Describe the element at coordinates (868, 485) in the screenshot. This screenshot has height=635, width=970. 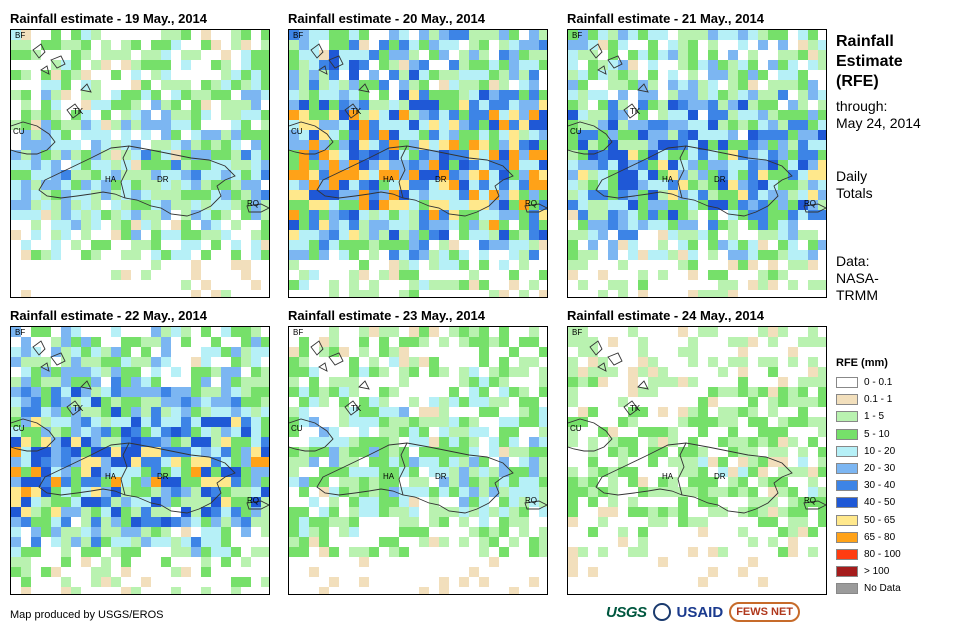
I see `legend-item: 30 - 40` at that location.